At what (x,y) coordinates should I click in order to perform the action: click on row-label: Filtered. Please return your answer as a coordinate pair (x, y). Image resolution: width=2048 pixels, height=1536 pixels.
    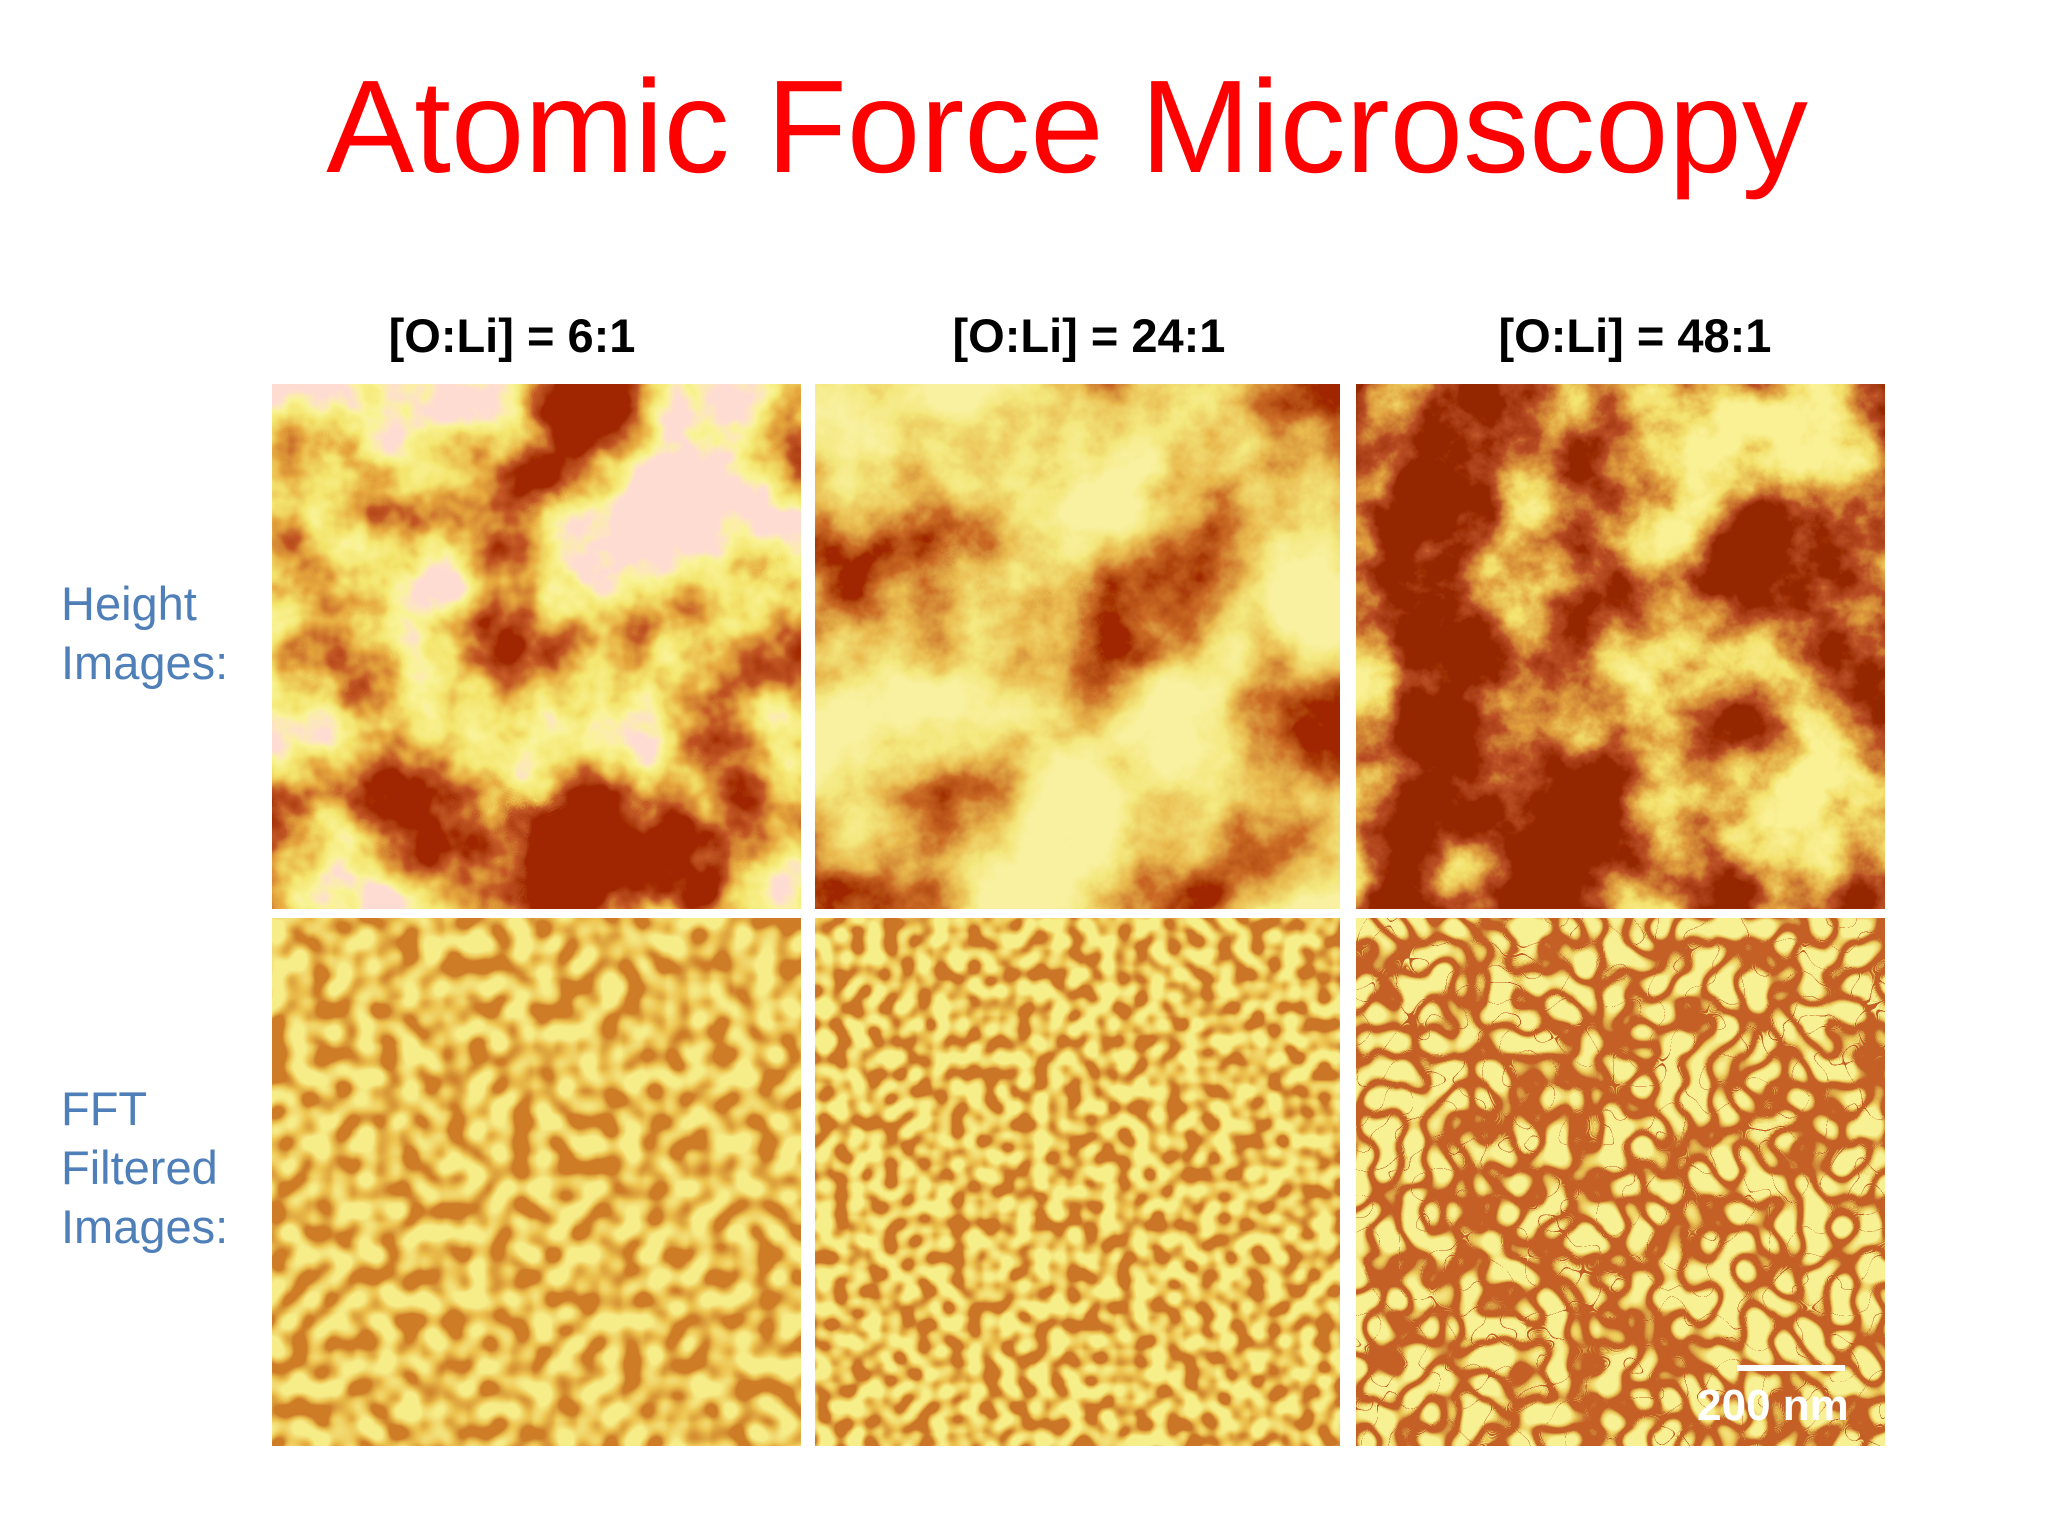
    Looking at the image, I should click on (139, 1167).